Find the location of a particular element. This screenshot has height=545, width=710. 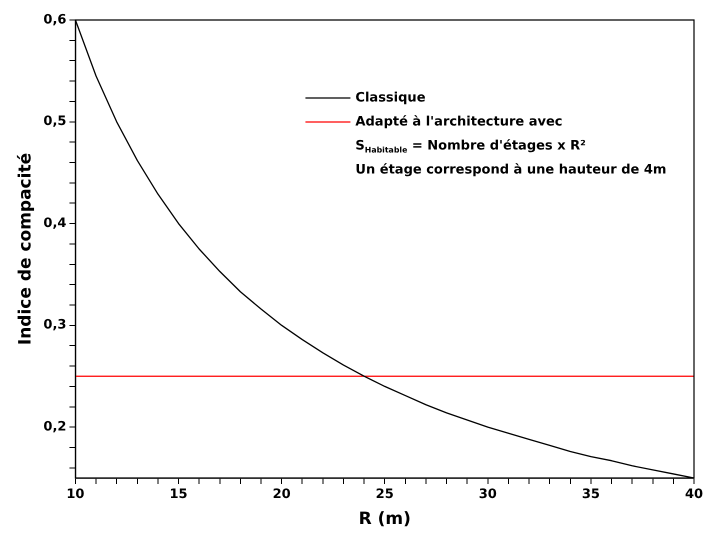

x-tick-label: 20 is located at coordinates (281, 494).